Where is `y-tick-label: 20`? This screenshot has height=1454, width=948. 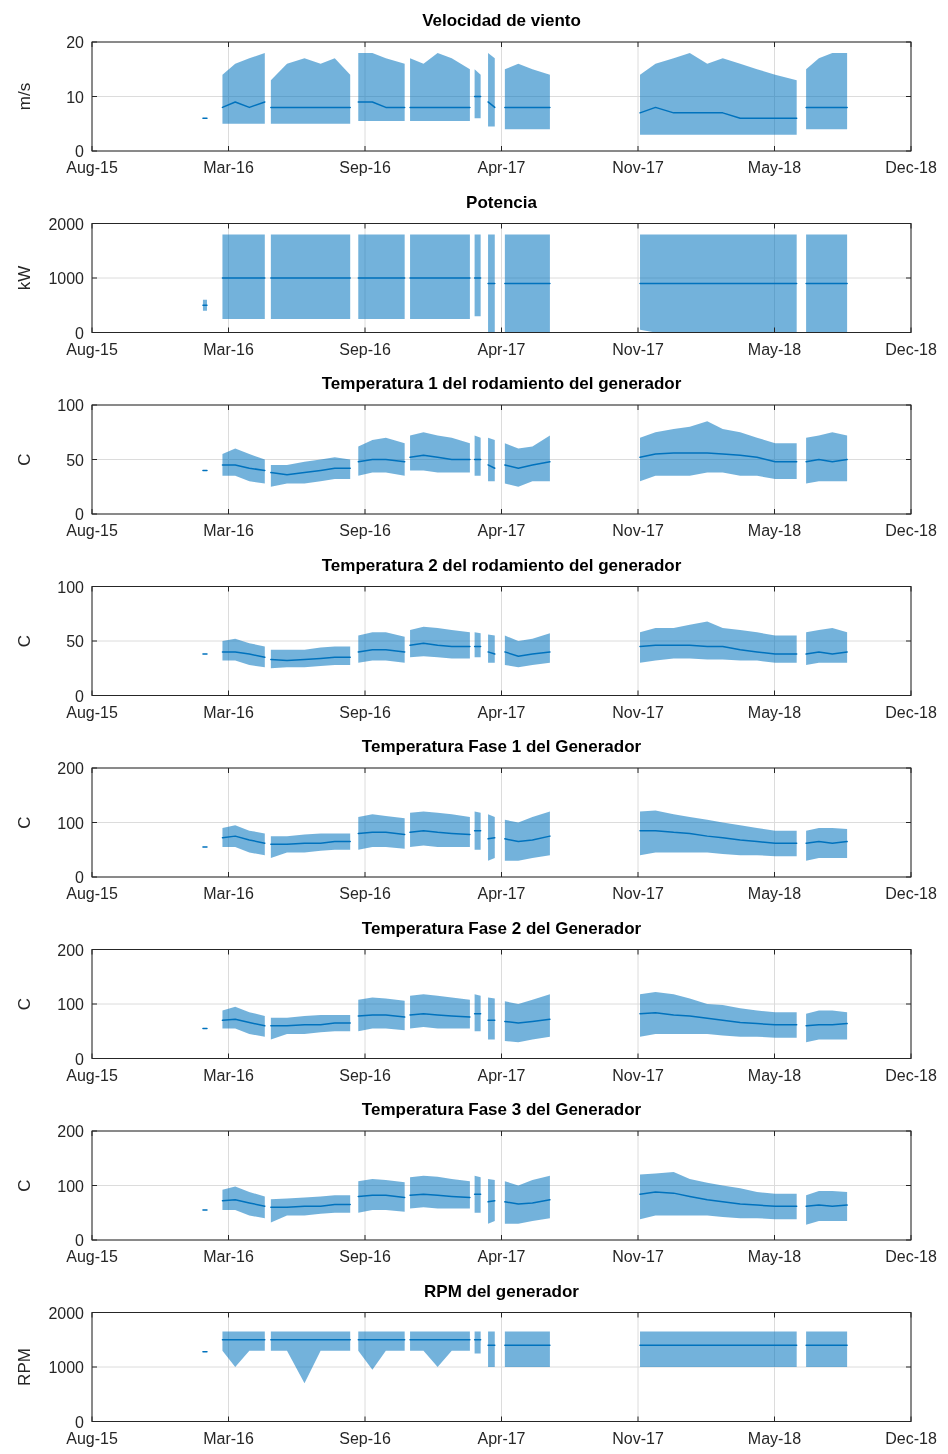
y-tick-label: 20 is located at coordinates (75, 42).